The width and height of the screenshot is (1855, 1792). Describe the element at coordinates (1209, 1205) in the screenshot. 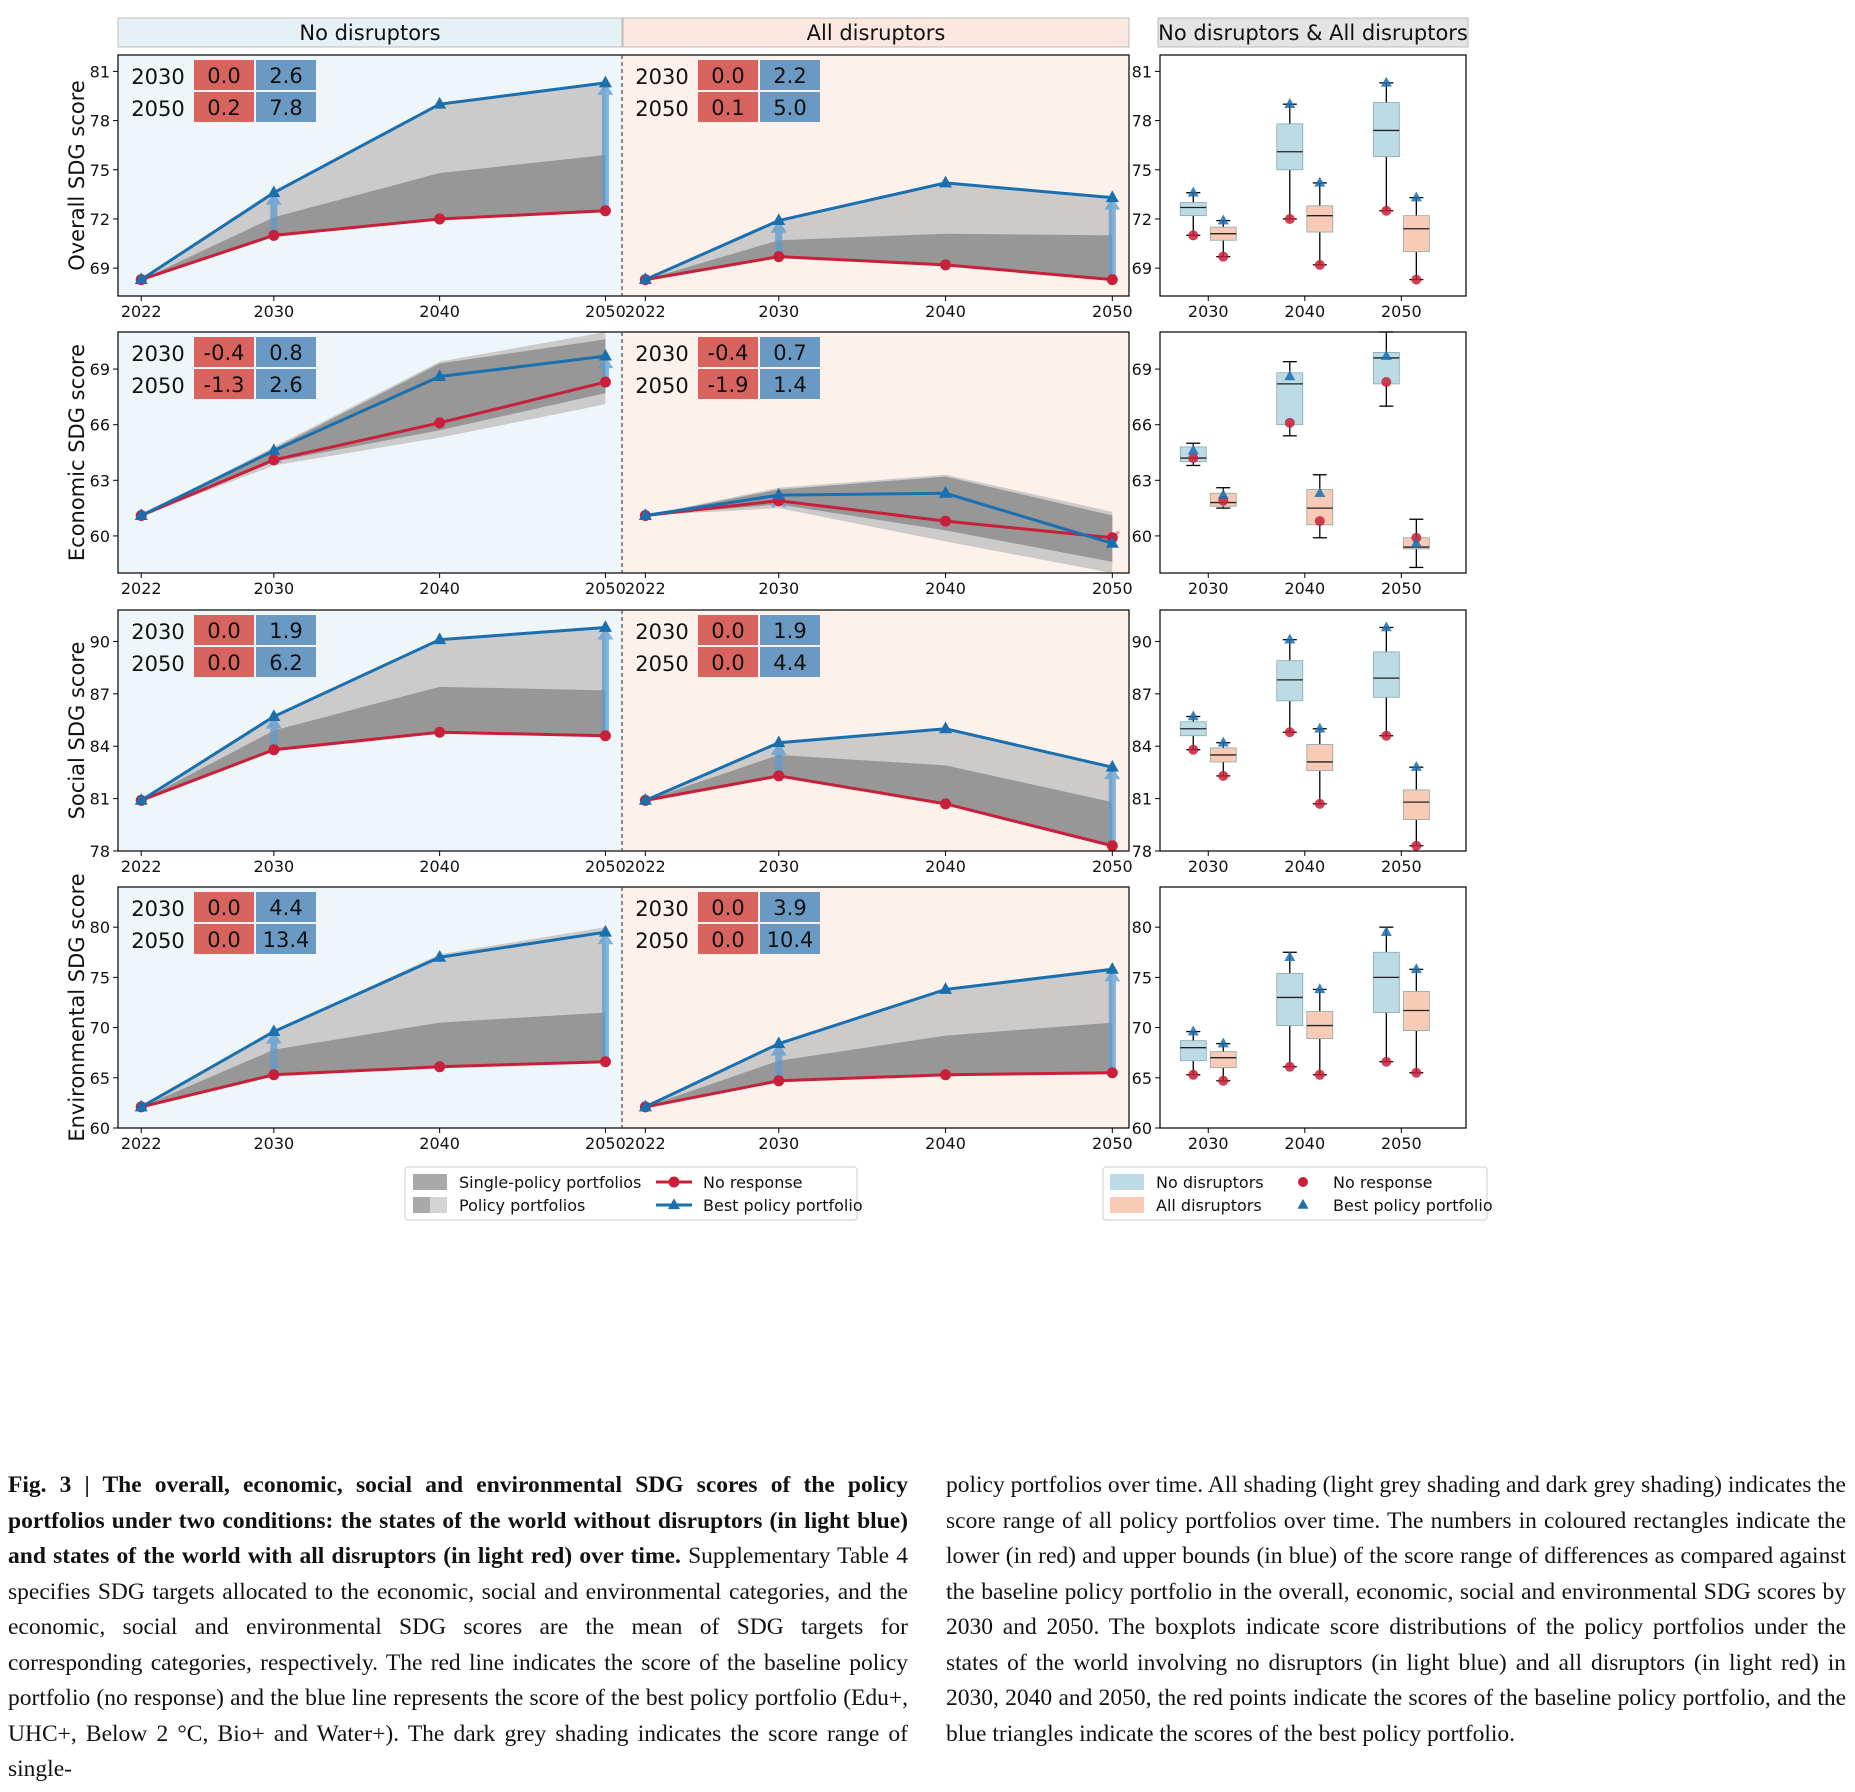

I see `legend-all-disruptors-label: All disruptors` at that location.